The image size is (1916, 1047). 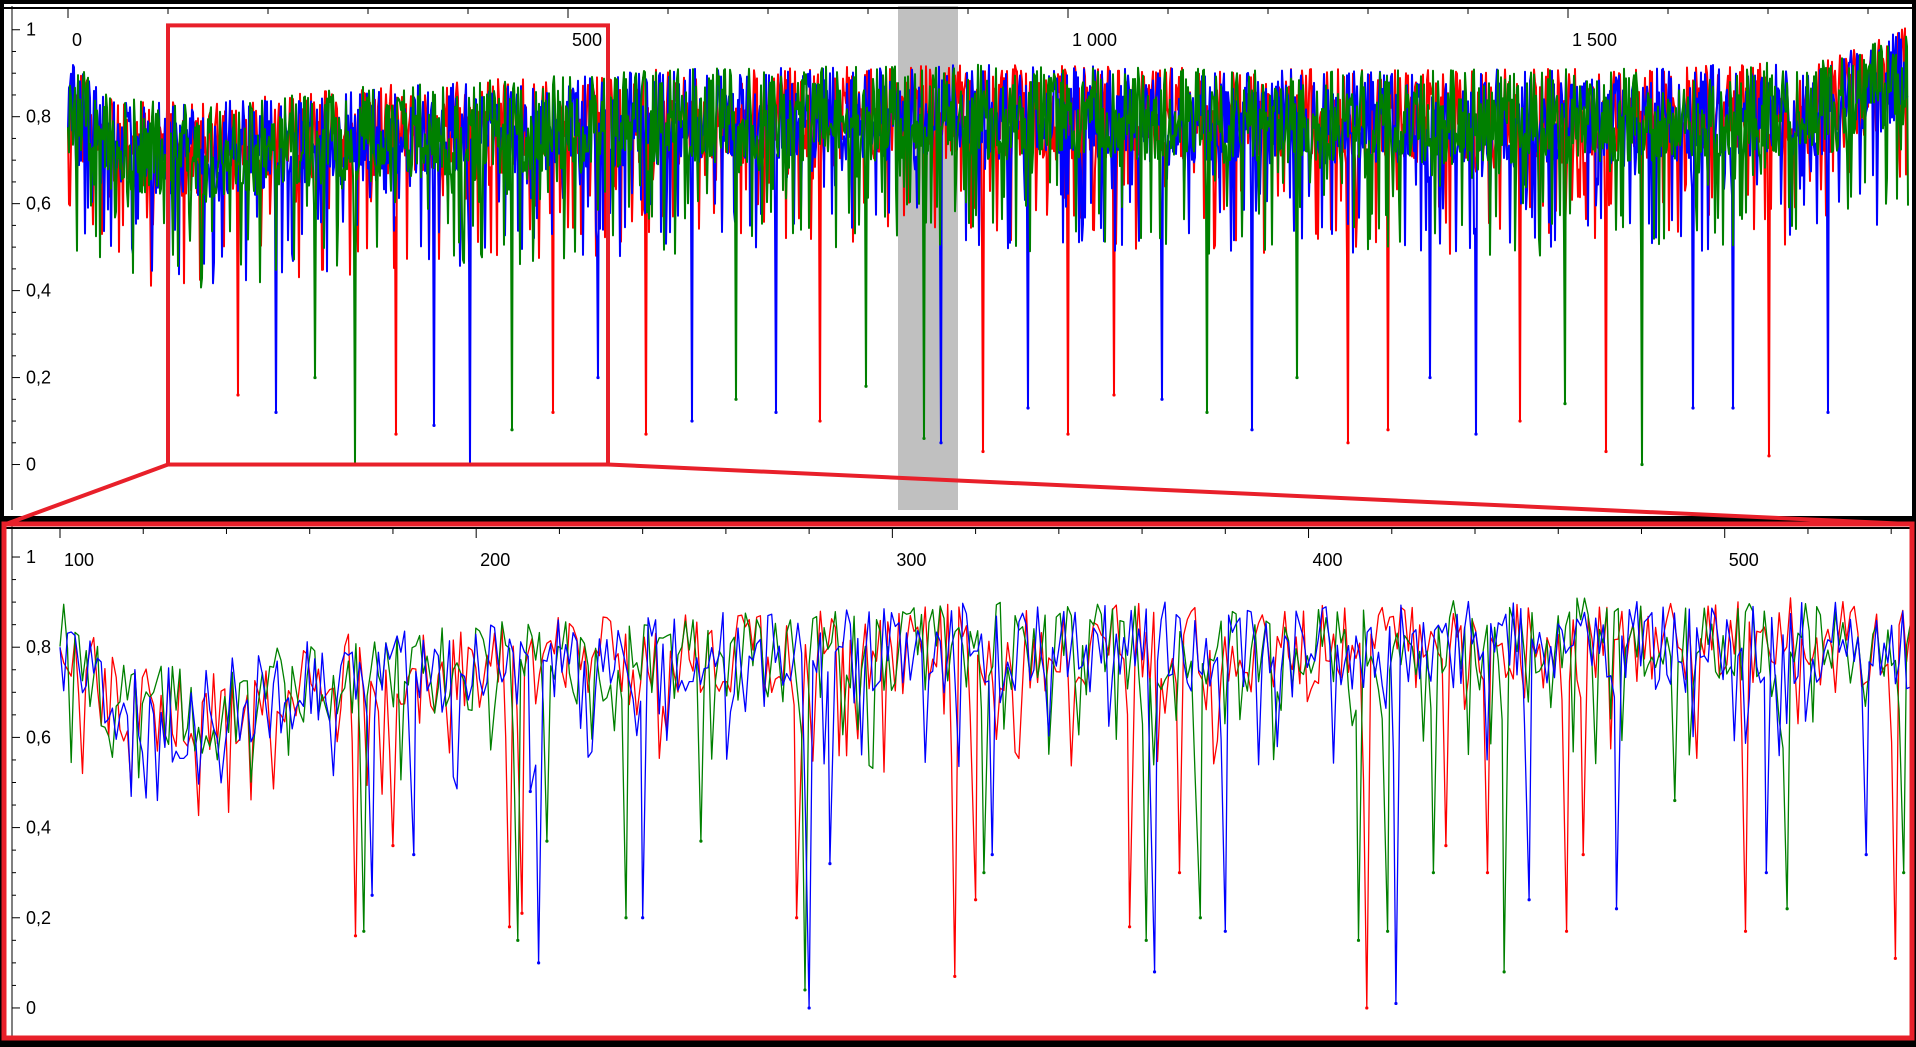 I want to click on y-tick-label: 0,6, so click(x=38, y=737).